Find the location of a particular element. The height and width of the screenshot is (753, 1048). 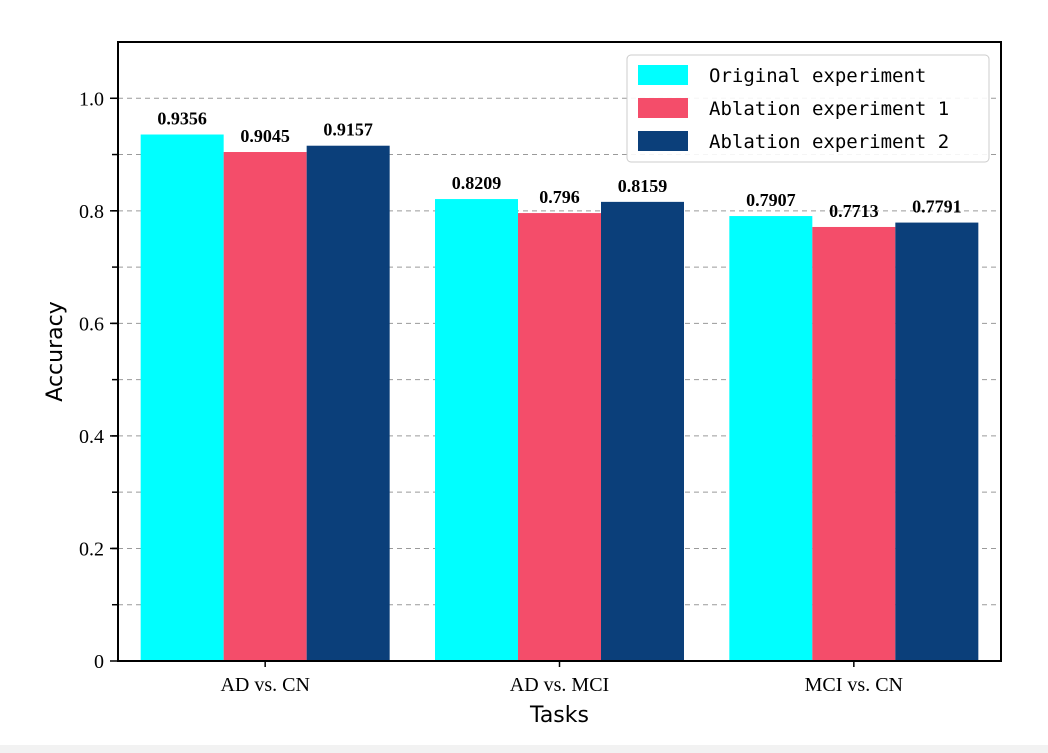

legend-box is located at coordinates (808, 108).